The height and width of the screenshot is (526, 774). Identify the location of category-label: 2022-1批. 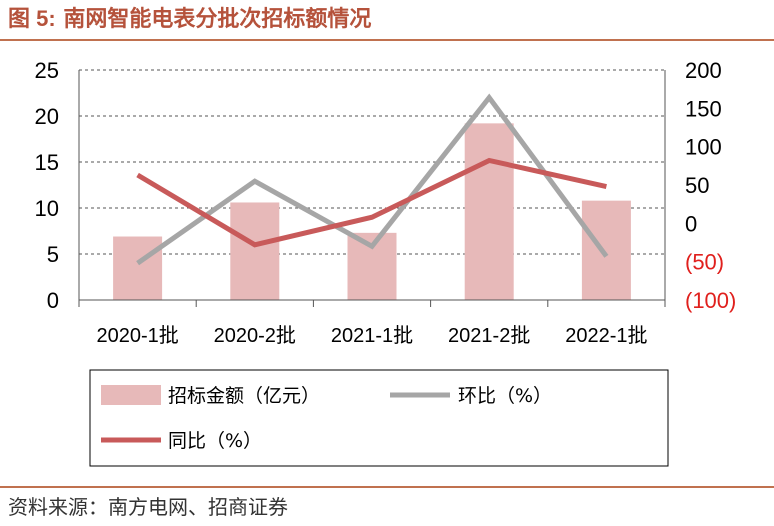
(606, 335).